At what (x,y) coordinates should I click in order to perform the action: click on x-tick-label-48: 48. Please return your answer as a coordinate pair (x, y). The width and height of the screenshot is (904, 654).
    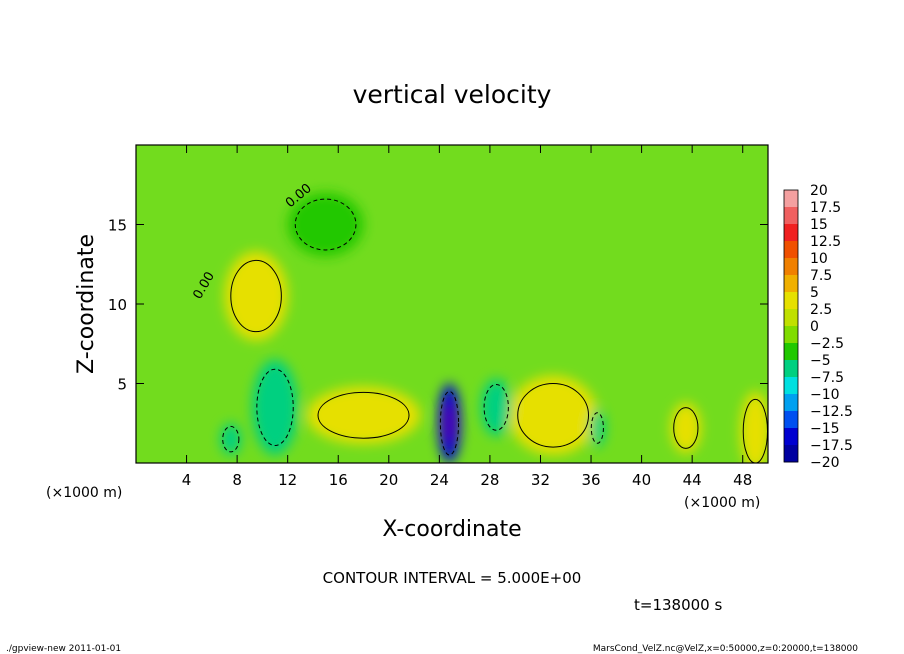
    Looking at the image, I should click on (742, 480).